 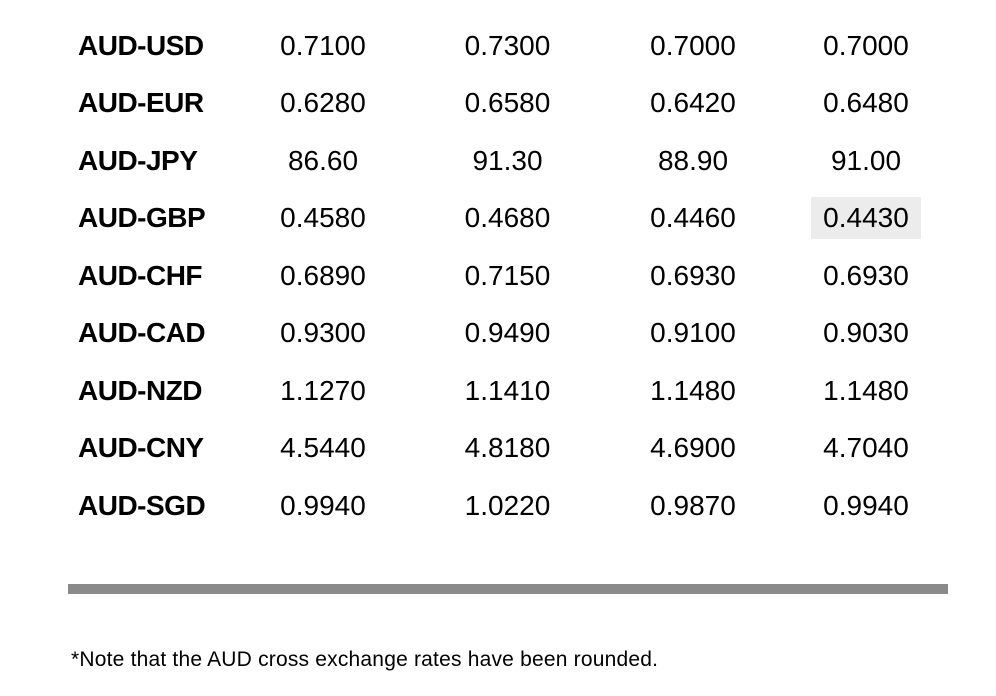 I want to click on currency-pair-label: AUD-SGD, so click(x=142, y=505).